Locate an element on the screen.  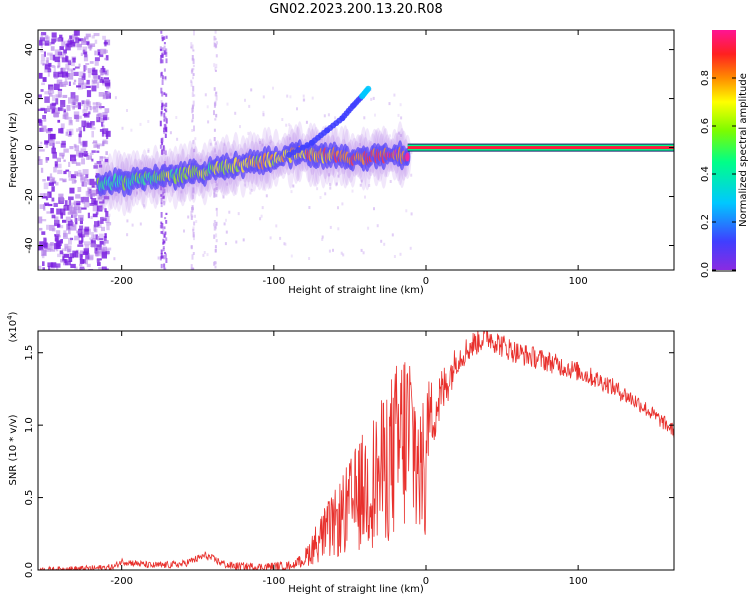
colorbar-tick-label: 0.6 is located at coordinates (705, 126).